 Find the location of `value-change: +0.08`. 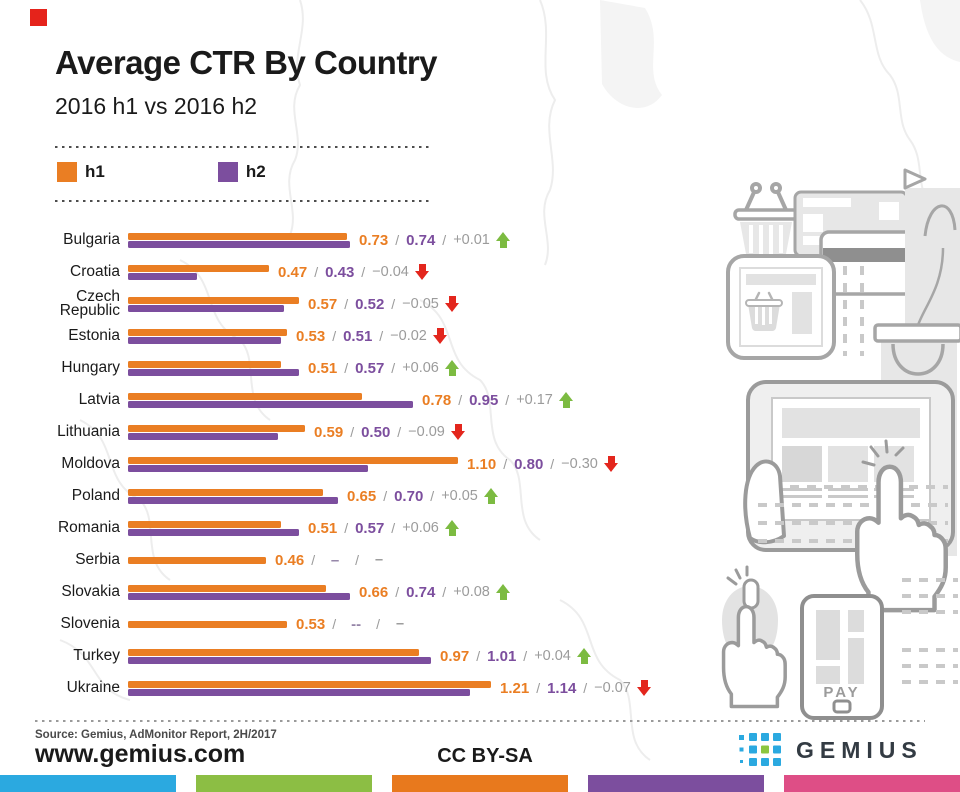

value-change: +0.08 is located at coordinates (471, 592).